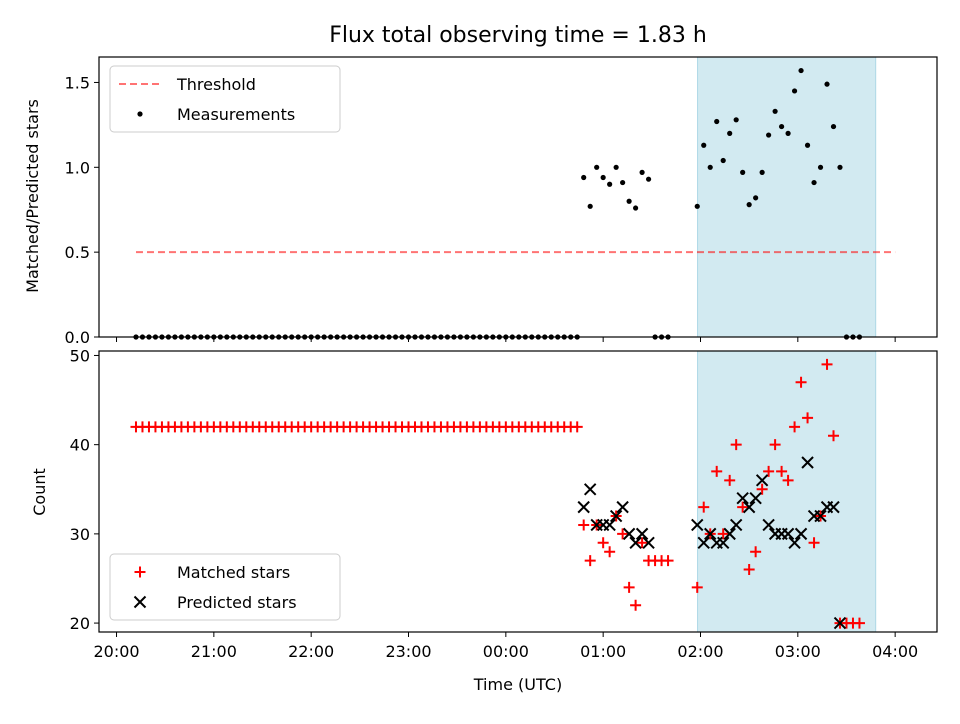 Image resolution: width=960 pixels, height=724 pixels. Describe the element at coordinates (895, 651) in the screenshot. I see `x-tick-label: 04:00` at that location.